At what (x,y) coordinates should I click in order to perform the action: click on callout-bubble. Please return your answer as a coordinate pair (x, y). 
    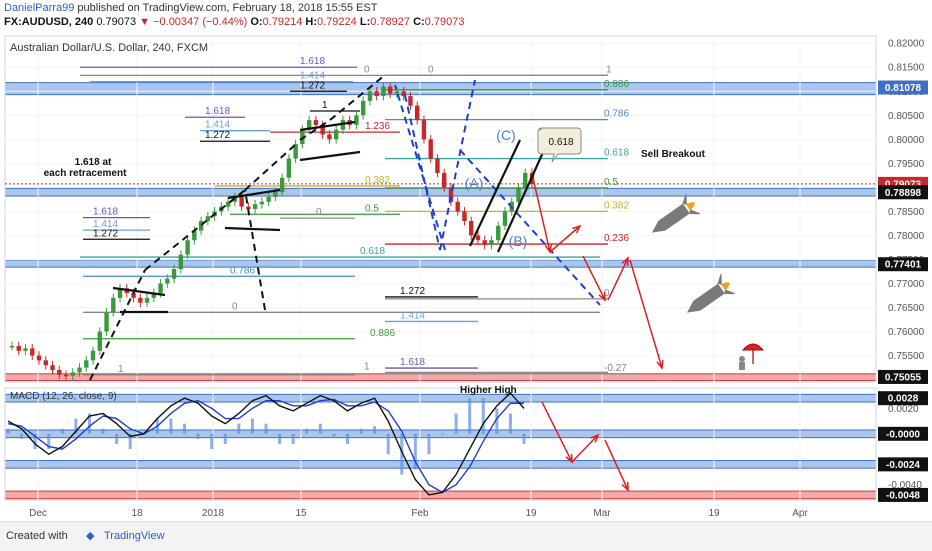
    Looking at the image, I should click on (559, 145).